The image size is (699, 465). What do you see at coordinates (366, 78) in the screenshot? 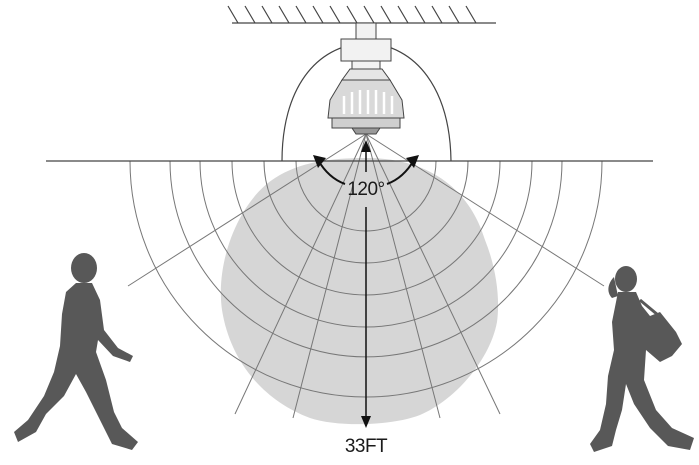
I see `high-bay-motion-sensor-icon` at bounding box center [366, 78].